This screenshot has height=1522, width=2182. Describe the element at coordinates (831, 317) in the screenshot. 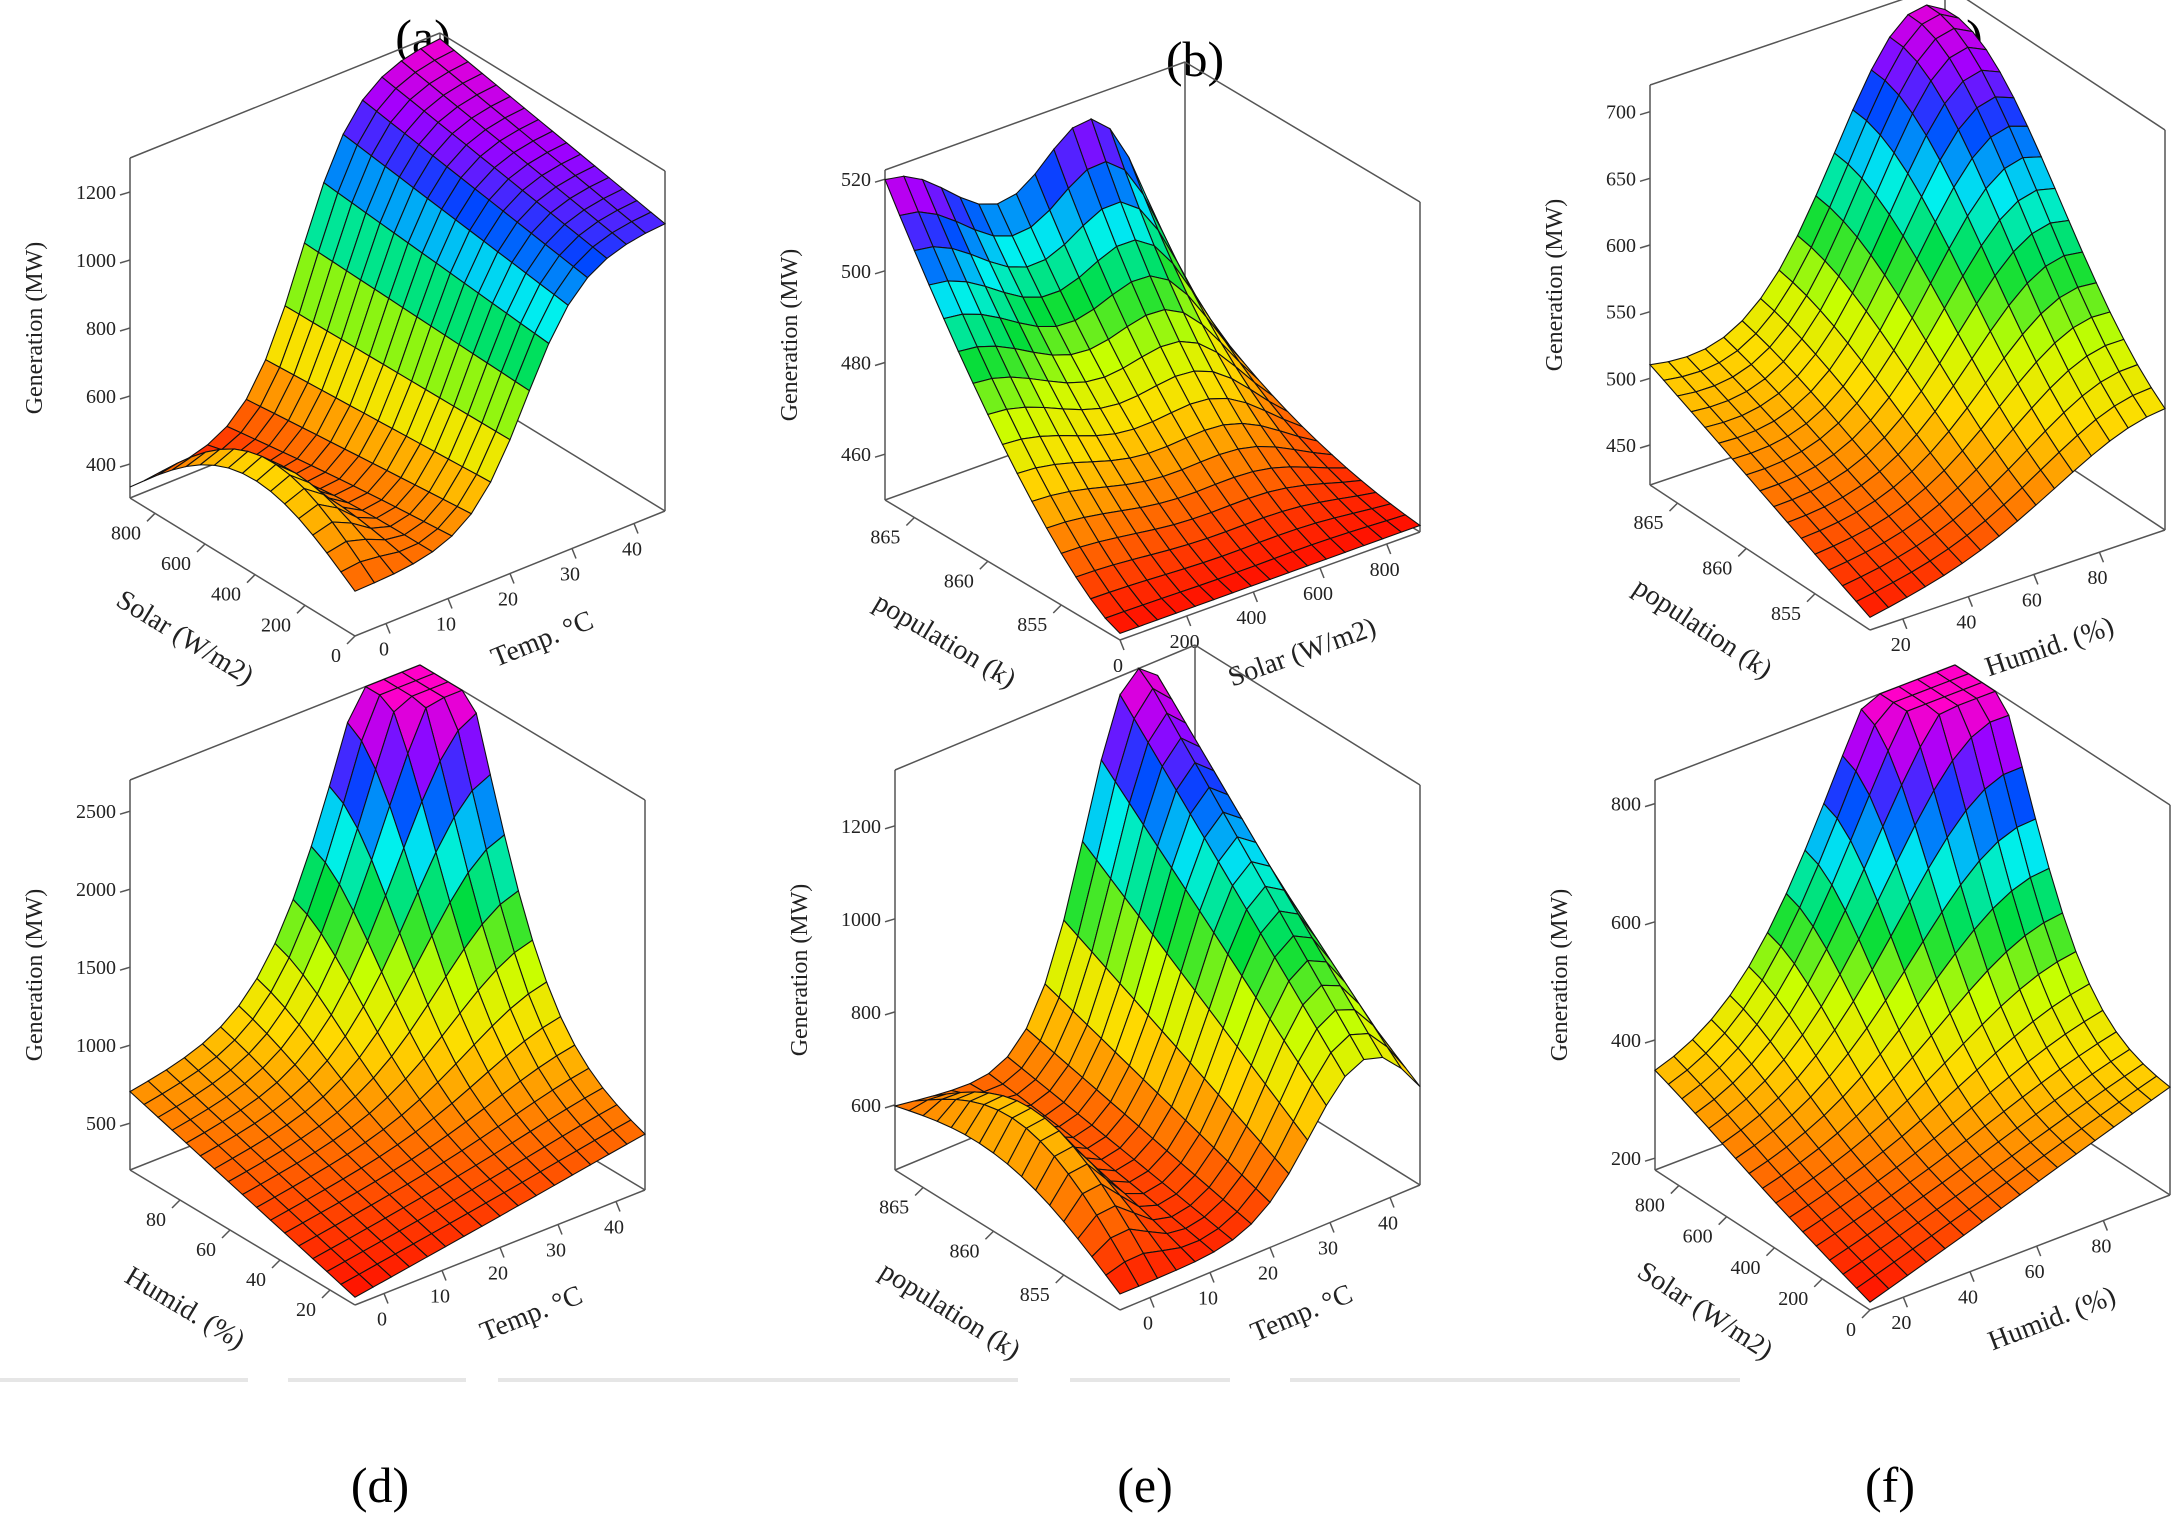

I see `z-axis: 460 480 500 520 Generation (MW)` at that location.